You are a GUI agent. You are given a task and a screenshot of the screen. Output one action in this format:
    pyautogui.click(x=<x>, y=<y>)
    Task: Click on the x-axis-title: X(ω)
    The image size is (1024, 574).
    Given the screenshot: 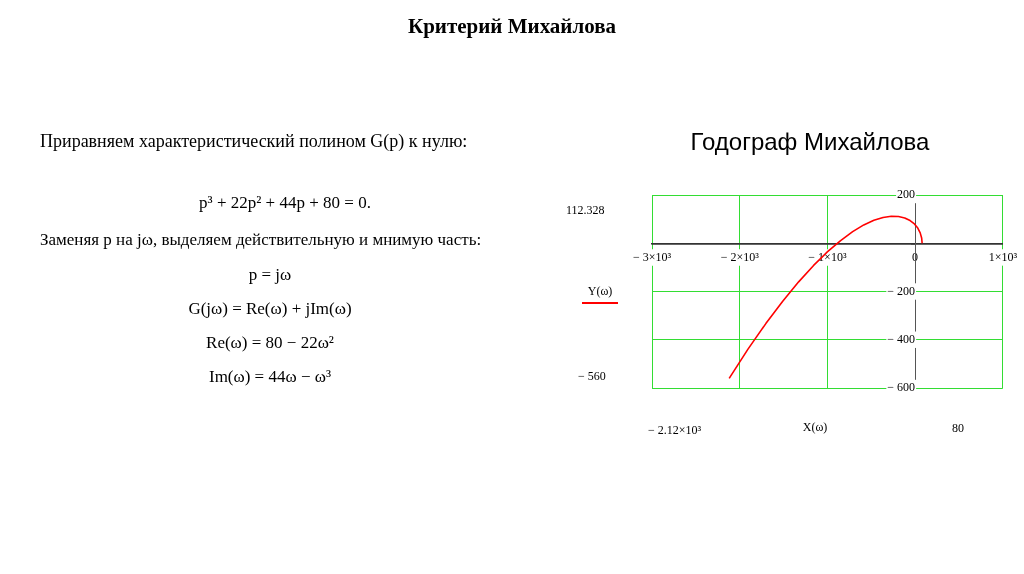 What is the action you would take?
    pyautogui.click(x=815, y=427)
    